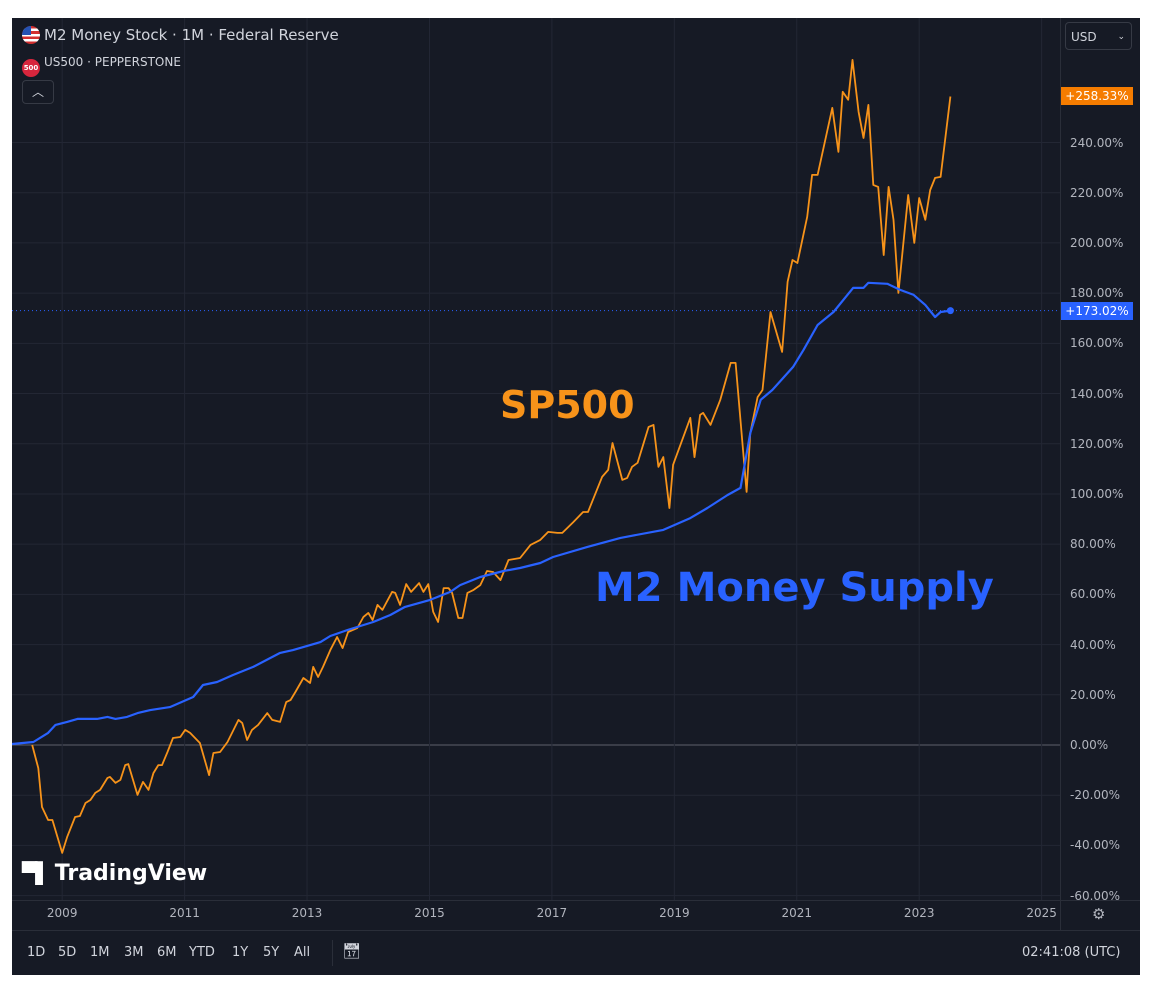 Image resolution: width=1160 pixels, height=994 pixels. I want to click on us500-icon: 500, so click(31, 68).